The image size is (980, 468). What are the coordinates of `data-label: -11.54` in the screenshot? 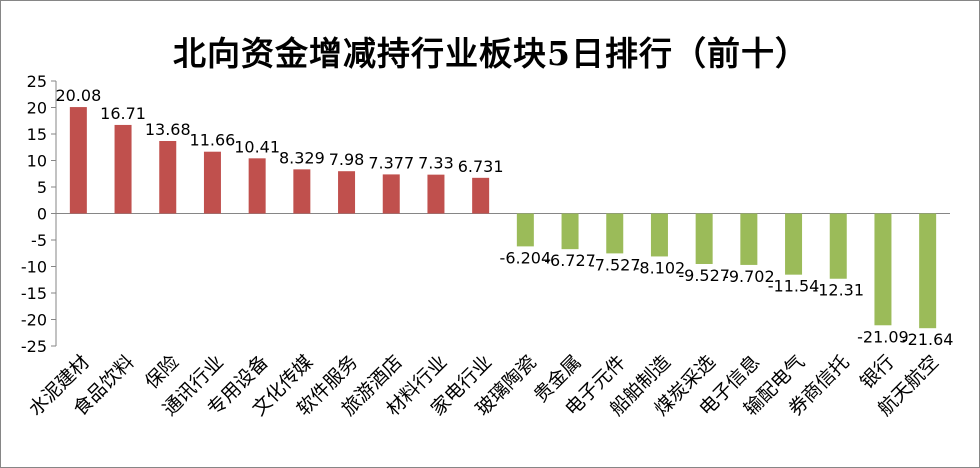 It's located at (794, 286).